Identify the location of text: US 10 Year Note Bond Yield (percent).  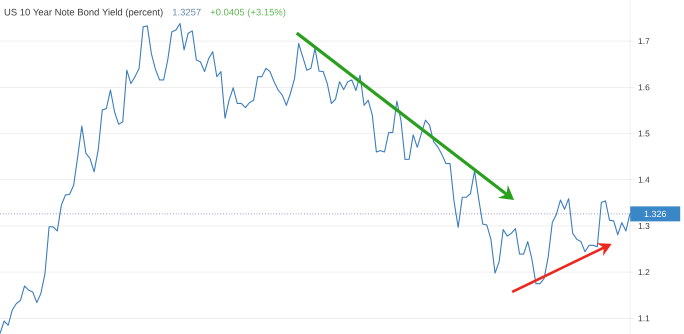
(83, 13).